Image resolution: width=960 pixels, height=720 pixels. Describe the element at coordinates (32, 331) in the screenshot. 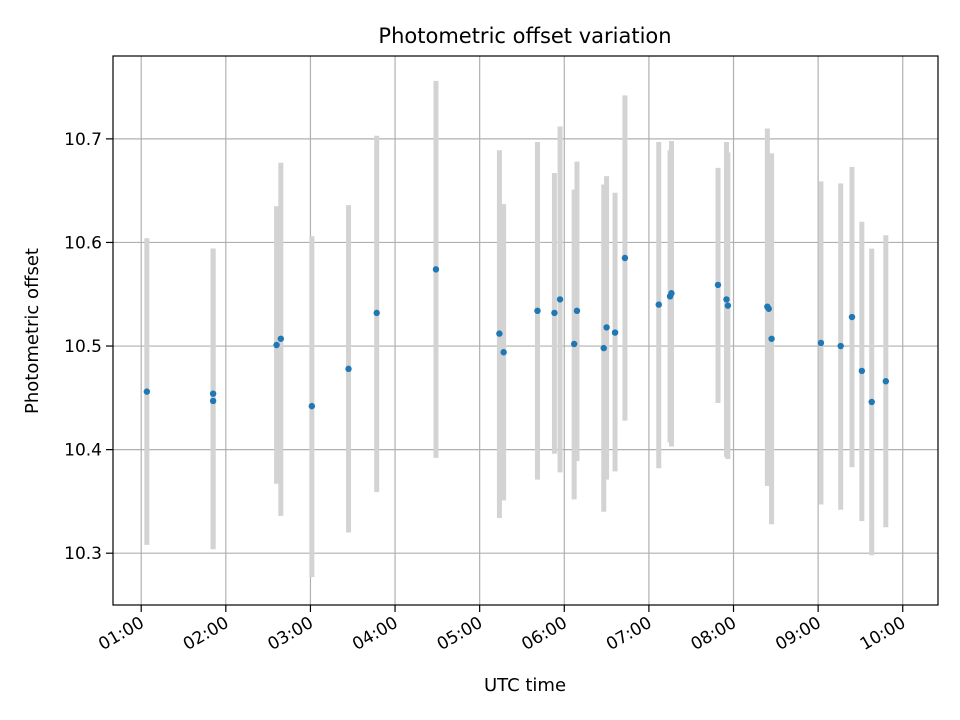

I see `y-axis-label: Photometric offset` at that location.